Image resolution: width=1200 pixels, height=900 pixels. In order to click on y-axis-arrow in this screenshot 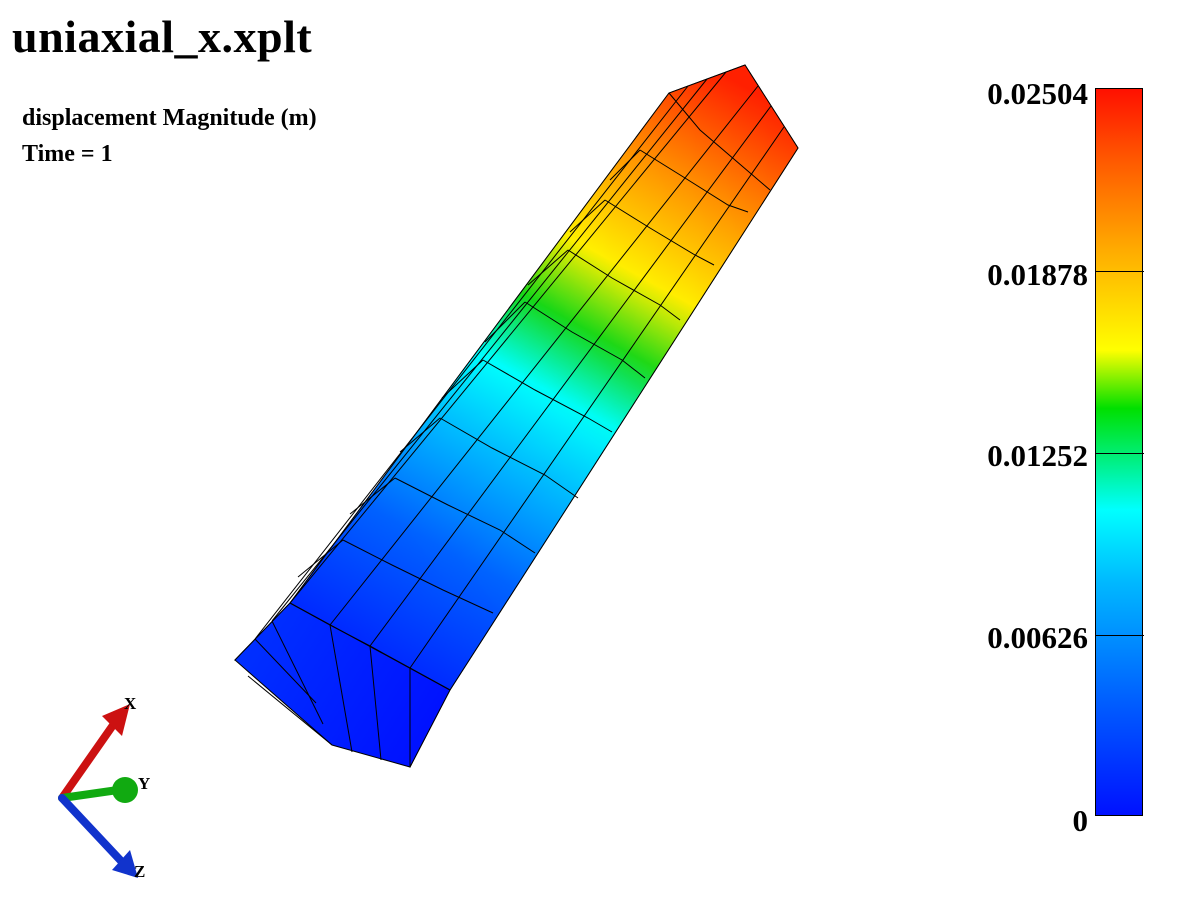, I will do `click(90, 794)`.